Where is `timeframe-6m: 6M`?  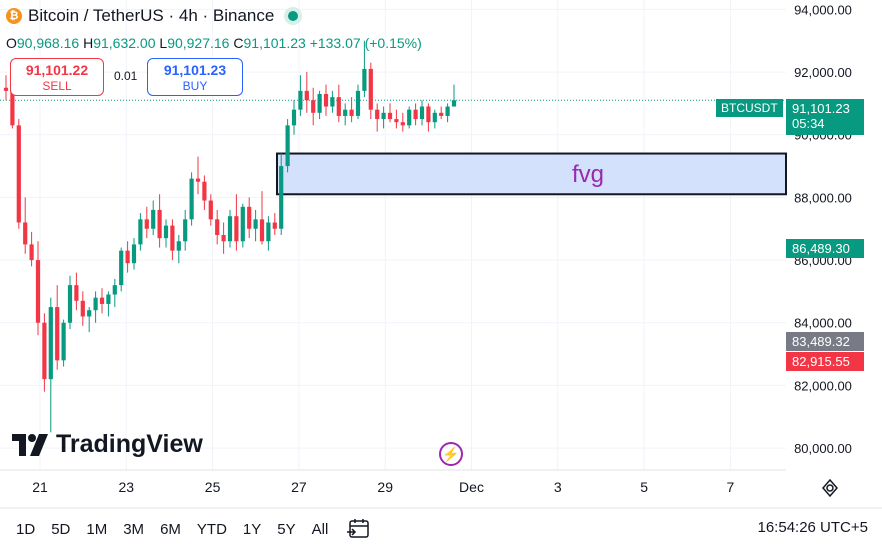
timeframe-6m: 6M is located at coordinates (170, 529).